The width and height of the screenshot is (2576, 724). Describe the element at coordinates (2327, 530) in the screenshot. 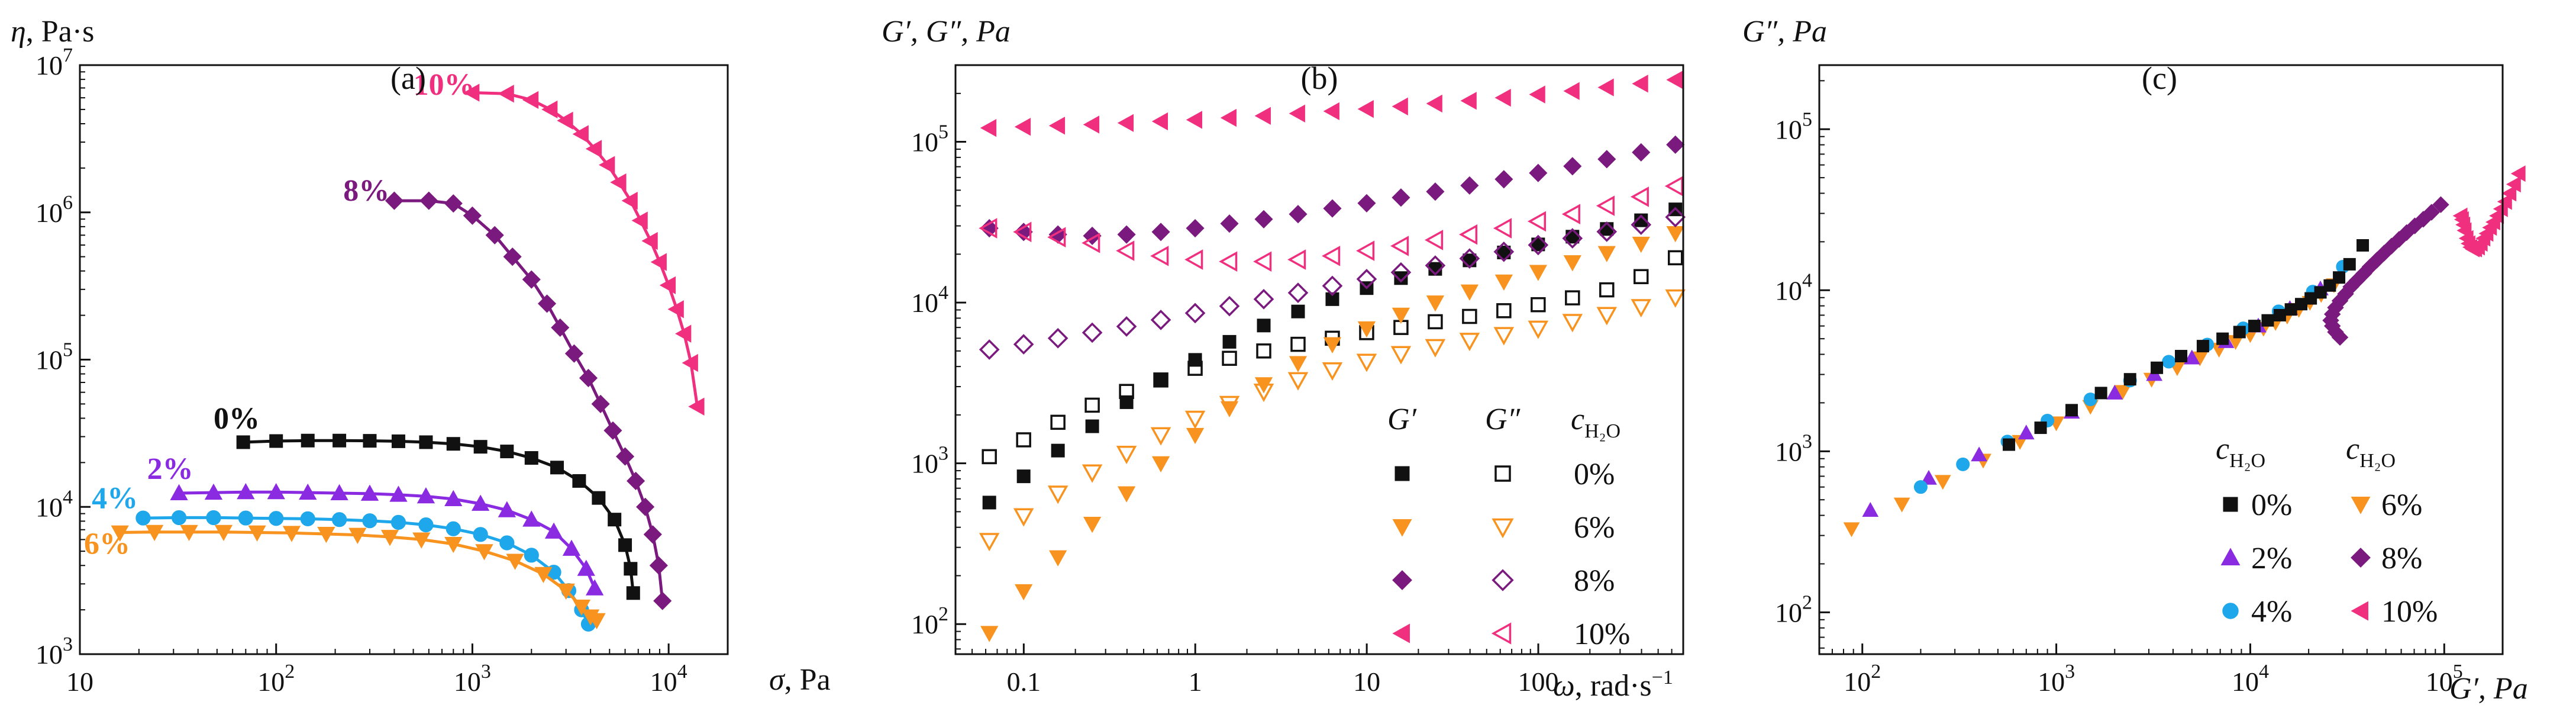

I see `panel-c-legend: cH₂O cH₂O 0% 2% 4% 6% 8% 10%` at that location.